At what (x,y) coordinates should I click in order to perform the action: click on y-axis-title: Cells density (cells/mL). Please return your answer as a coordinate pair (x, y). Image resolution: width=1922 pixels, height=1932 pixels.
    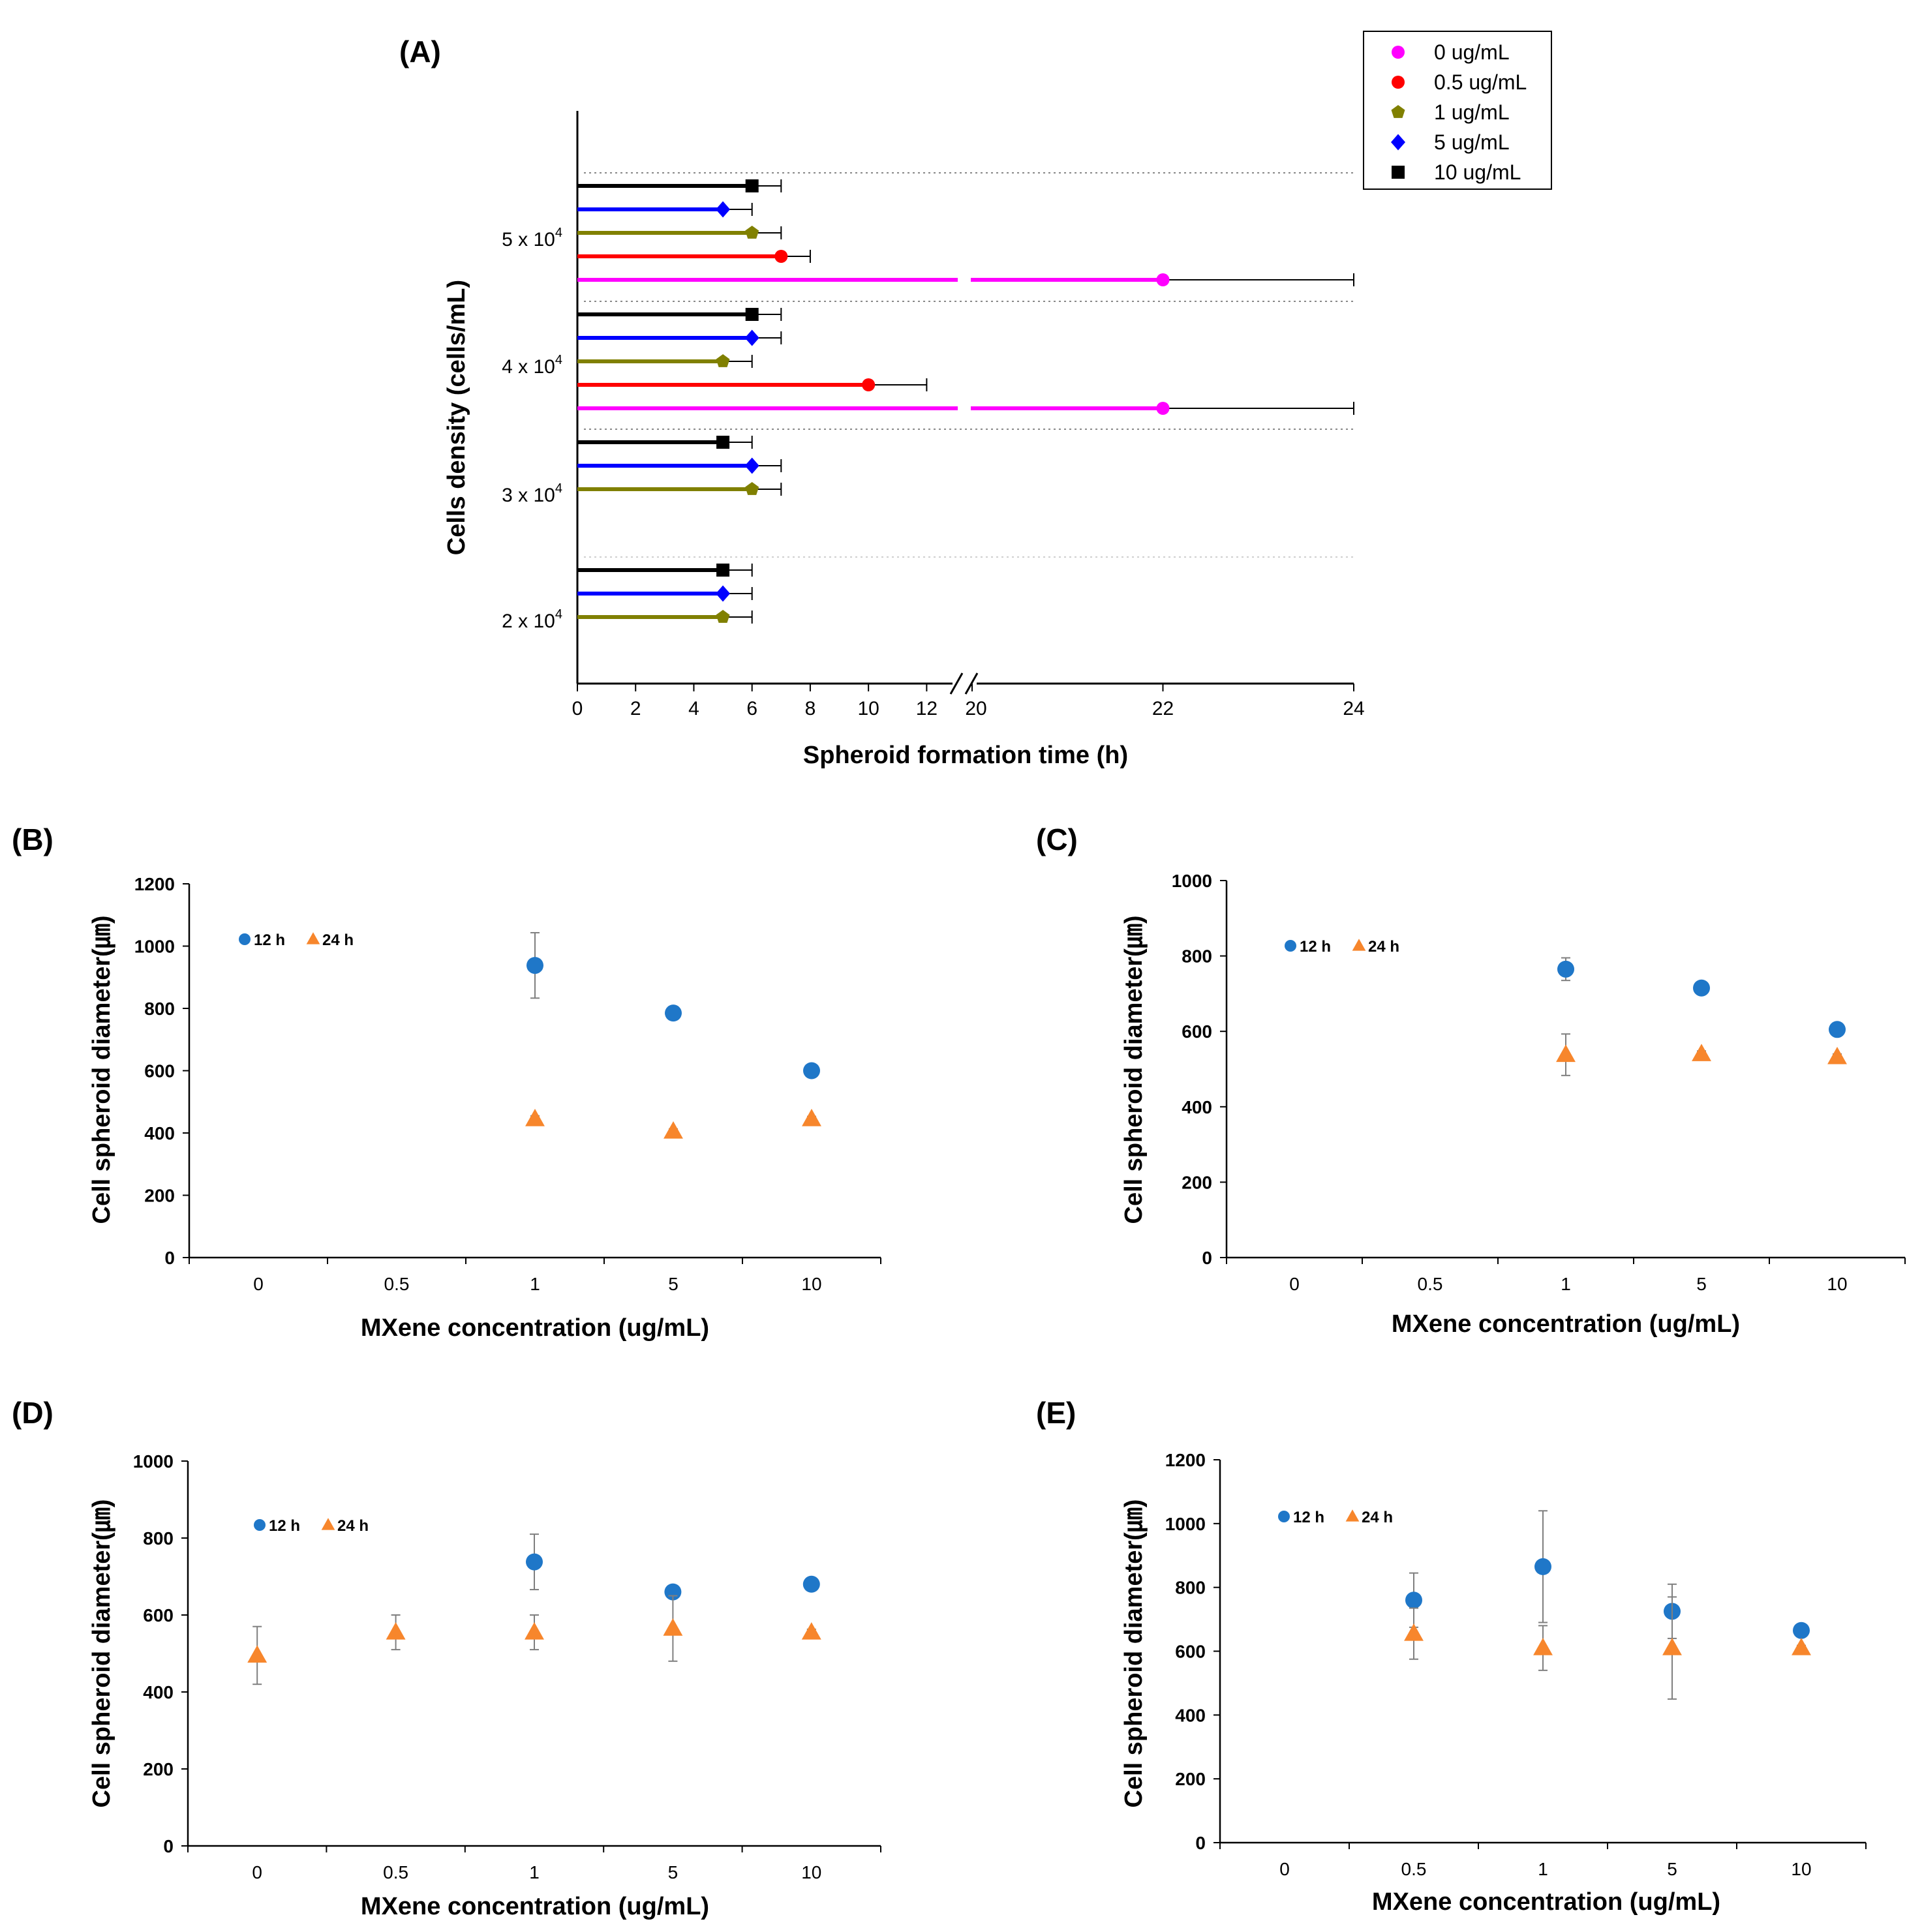
    Looking at the image, I should click on (456, 417).